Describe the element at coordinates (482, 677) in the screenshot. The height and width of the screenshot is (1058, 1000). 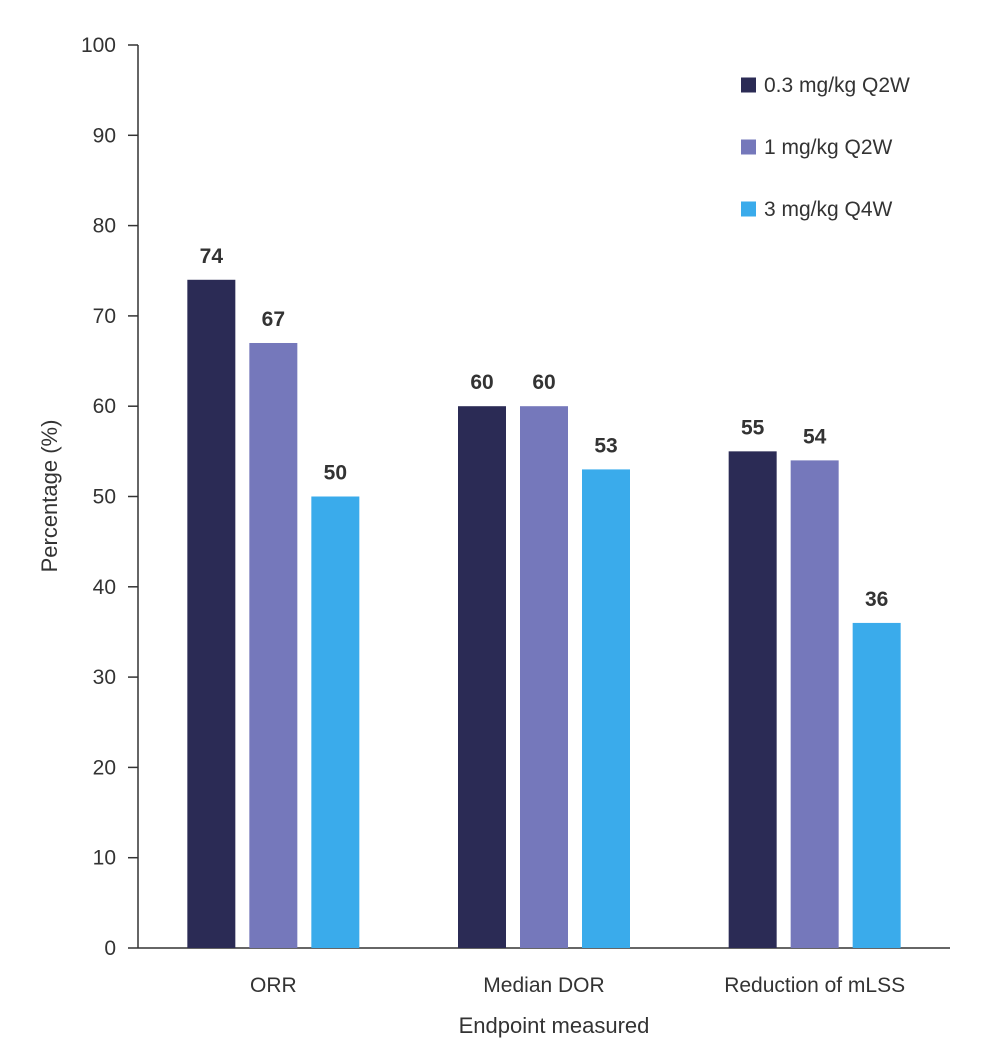
I see `bar-median-dor-0-3-mg-kg-q2w` at that location.